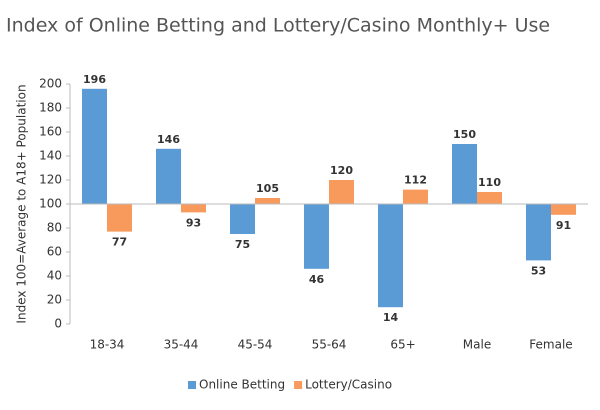 The height and width of the screenshot is (410, 600). I want to click on value-label: 53, so click(538, 270).